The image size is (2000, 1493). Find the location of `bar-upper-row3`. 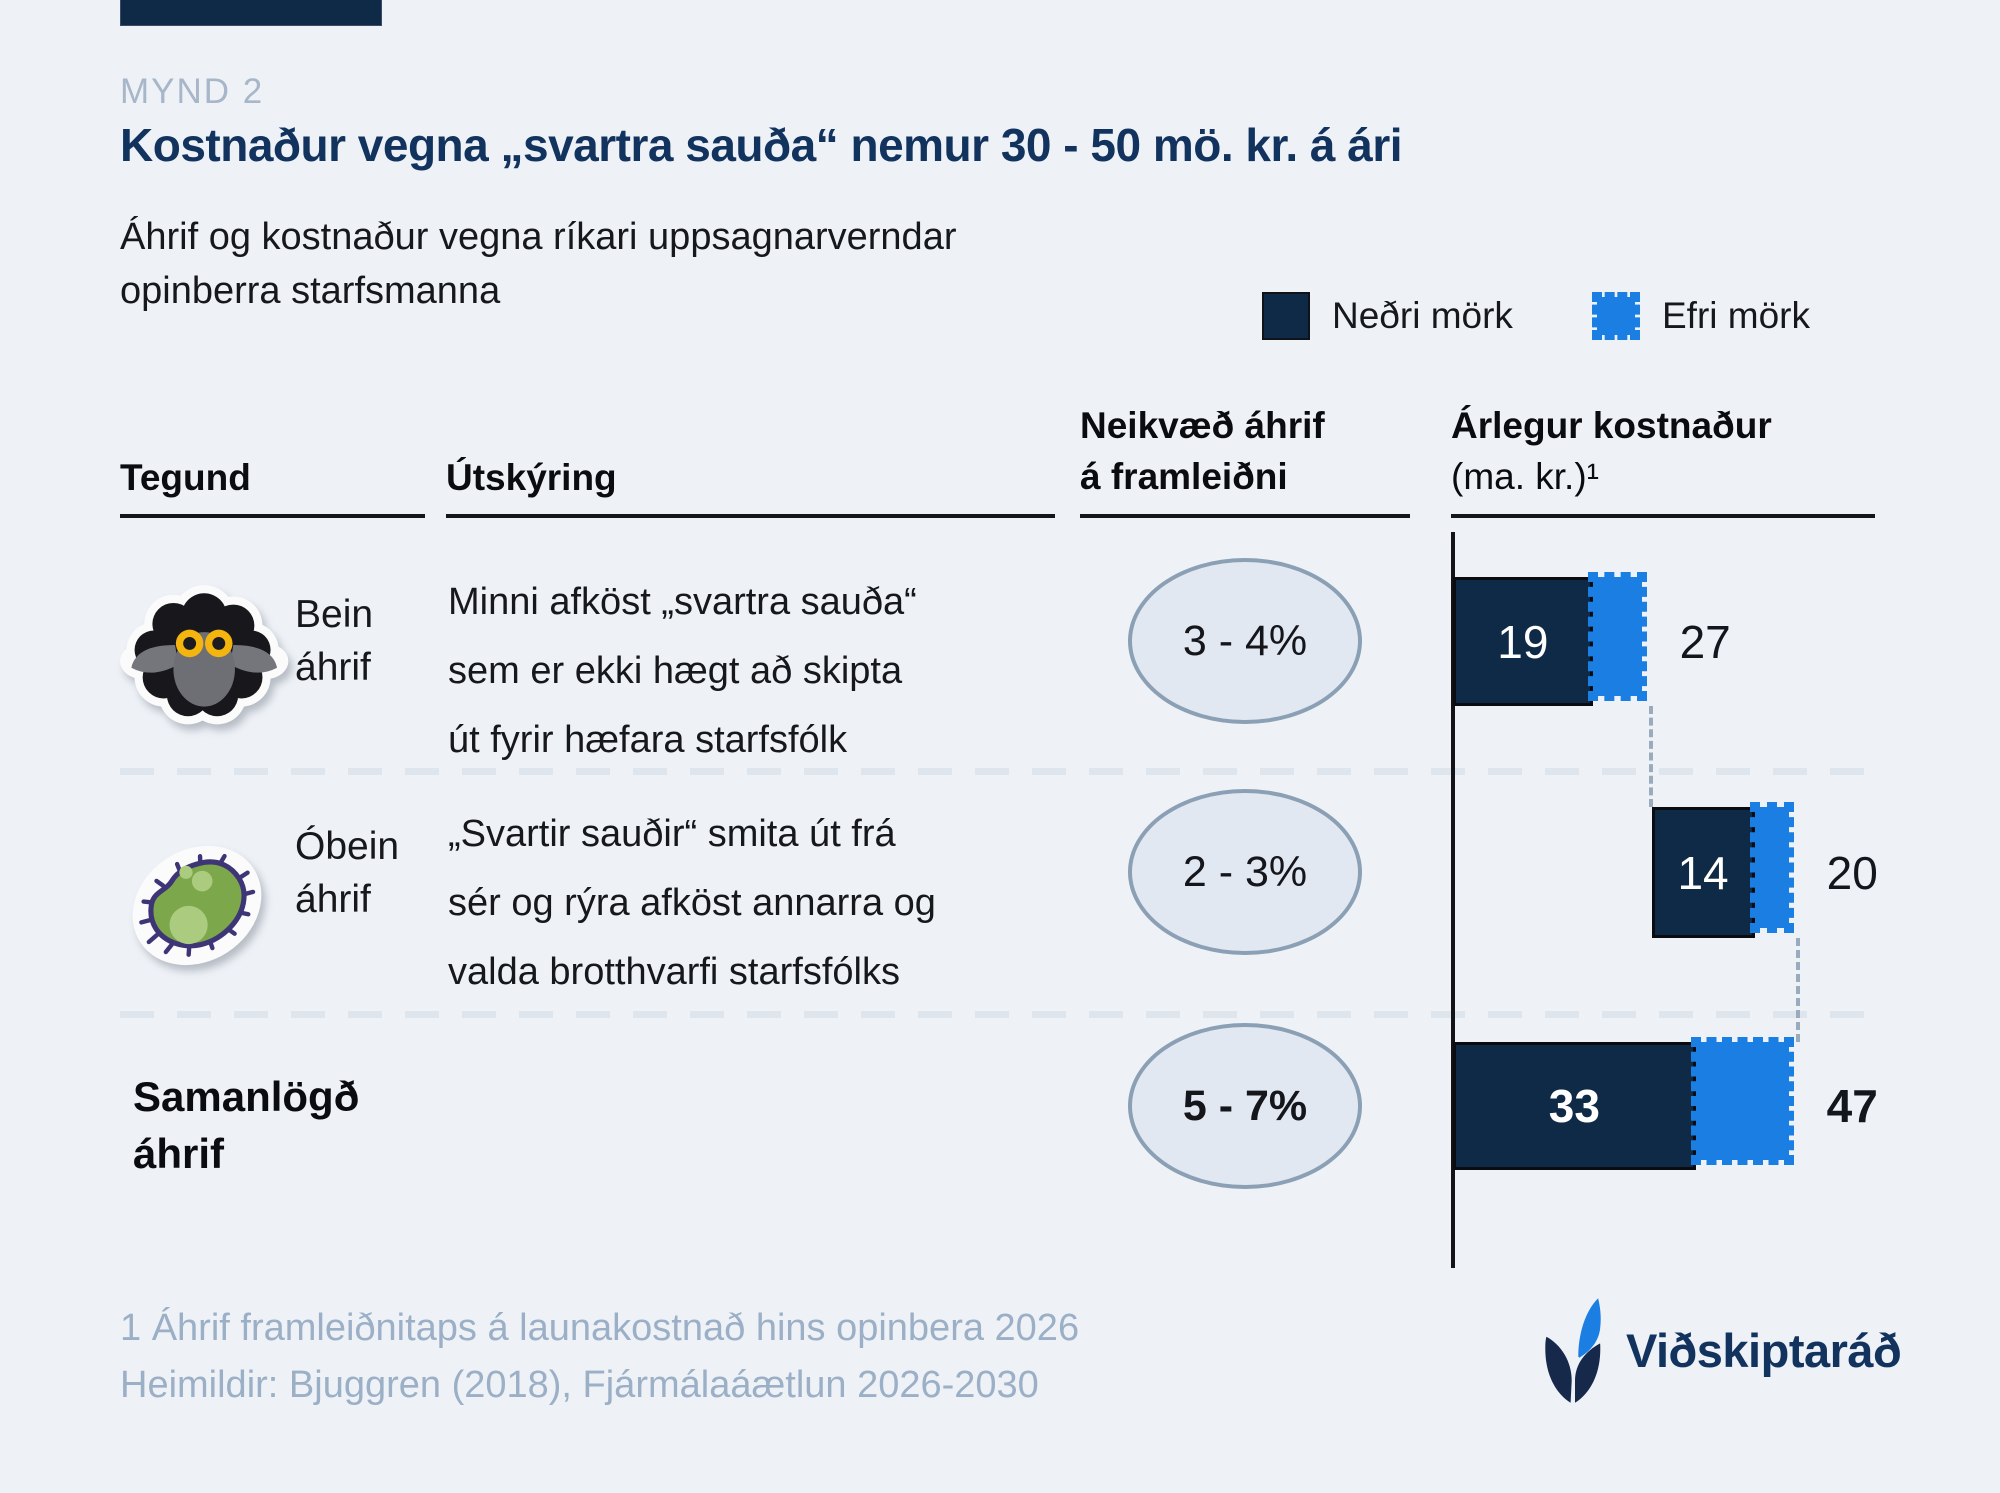

bar-upper-row3 is located at coordinates (1742, 1101).